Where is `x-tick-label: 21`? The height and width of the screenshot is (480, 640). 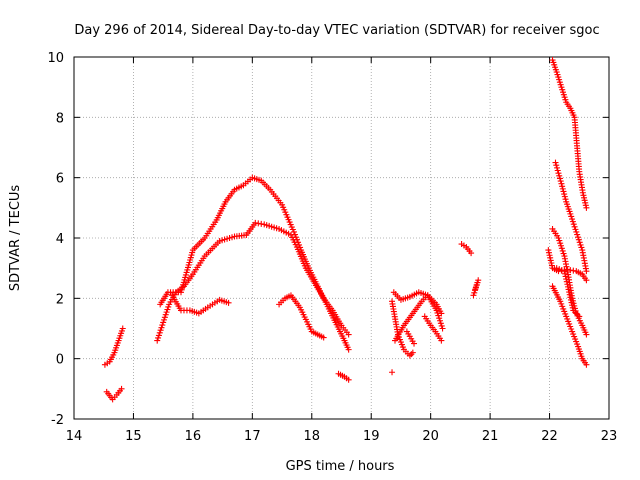
x-tick-label: 21 is located at coordinates (490, 436).